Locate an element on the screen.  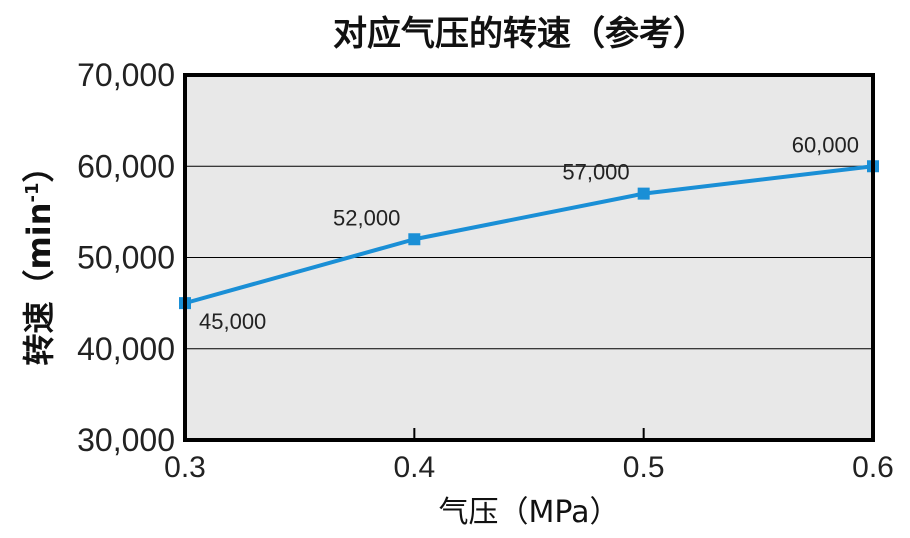
data-label: 52,000 is located at coordinates (366, 217).